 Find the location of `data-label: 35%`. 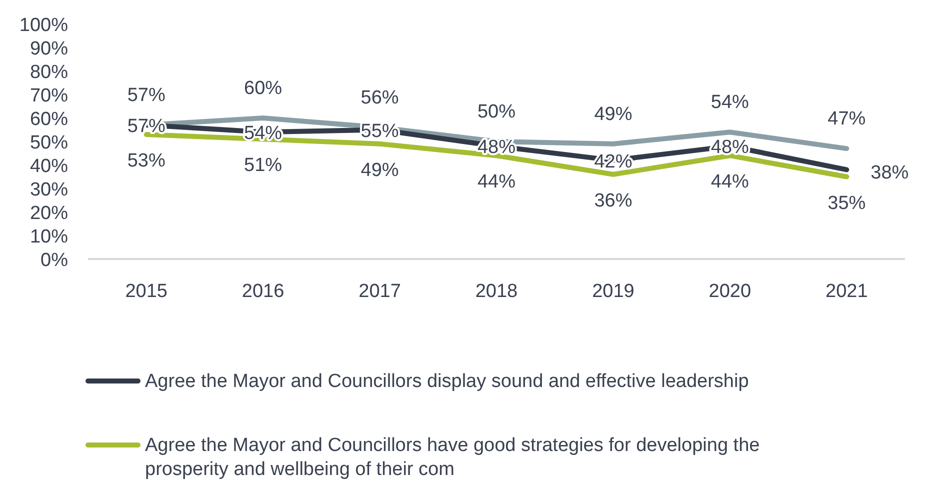

data-label: 35% is located at coordinates (847, 203).